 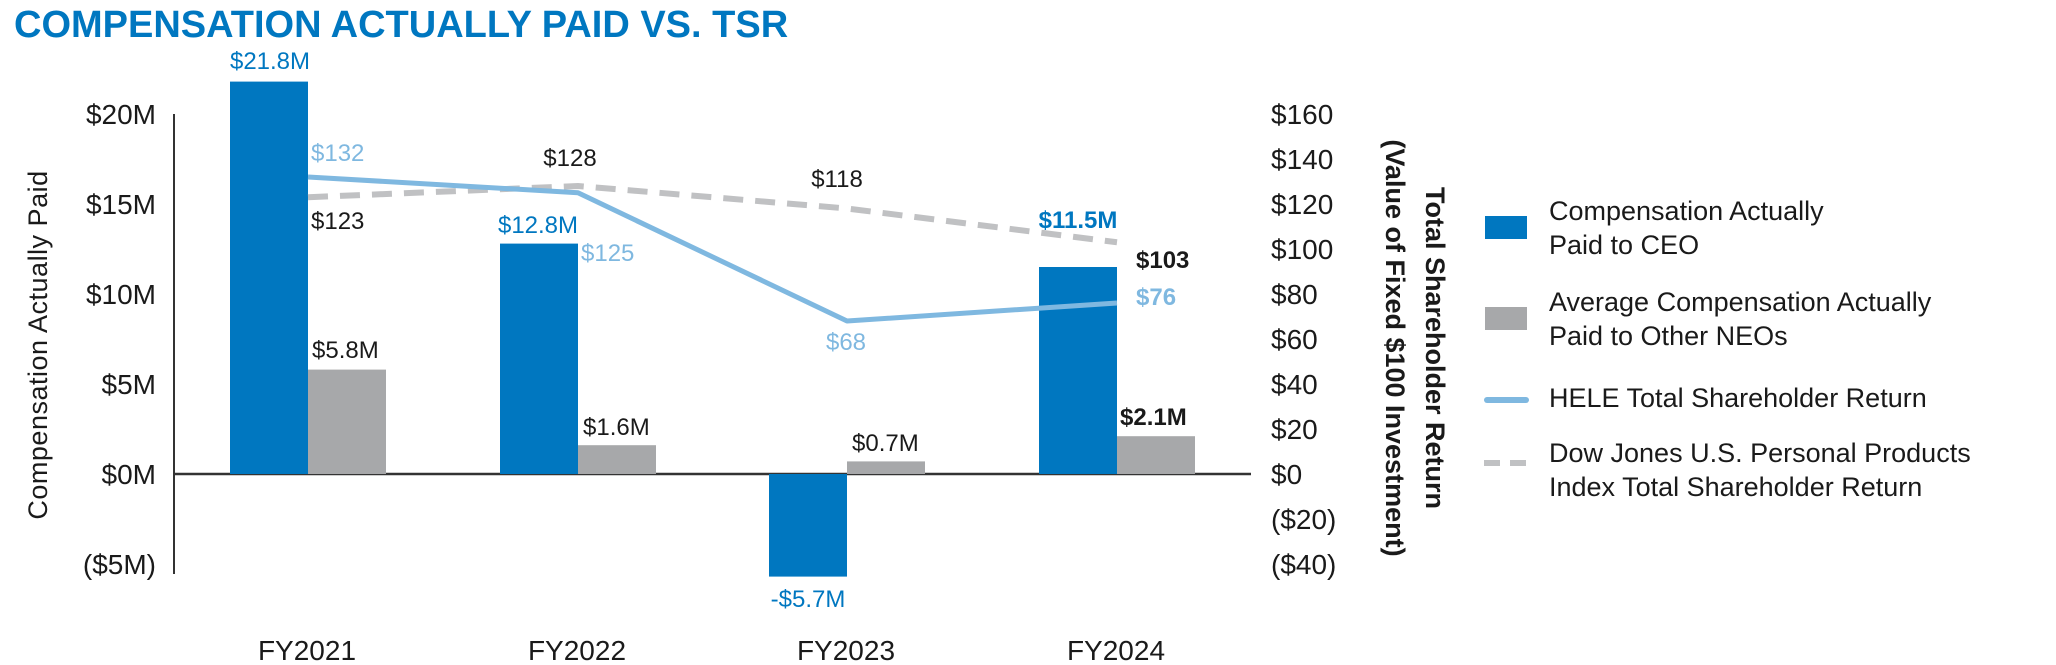 I want to click on y2-tick-label: $40, so click(x=1294, y=384).